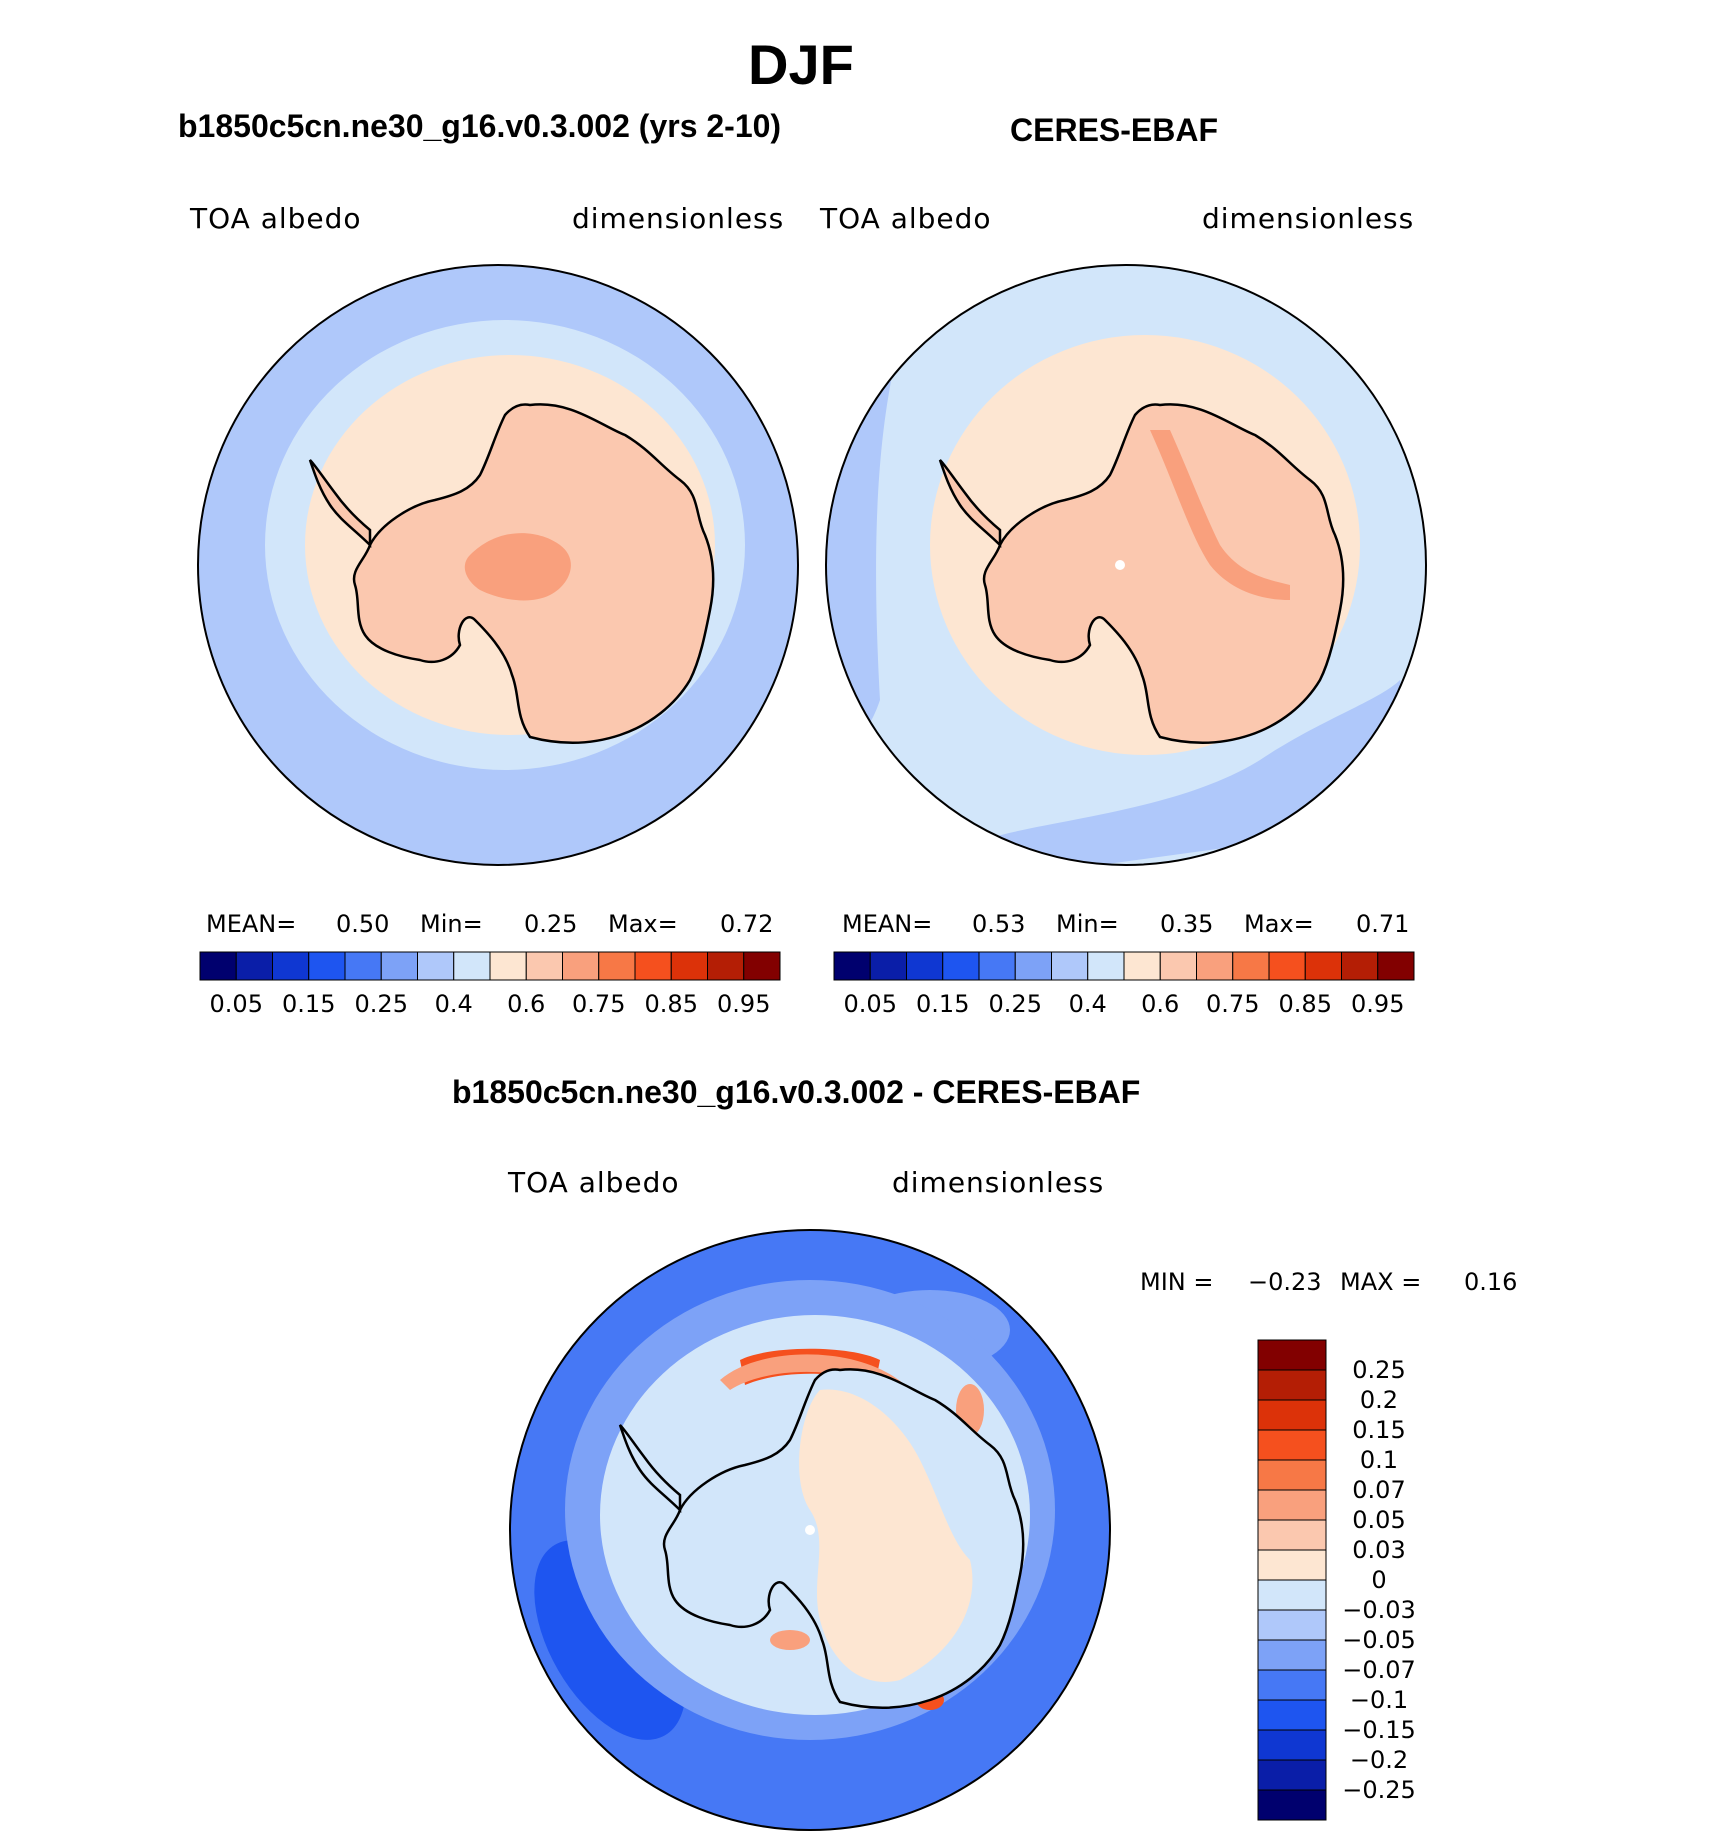 This screenshot has height=1837, width=1710. I want to click on obs-colorbar-tick-label: 0.95, so click(1378, 1004).